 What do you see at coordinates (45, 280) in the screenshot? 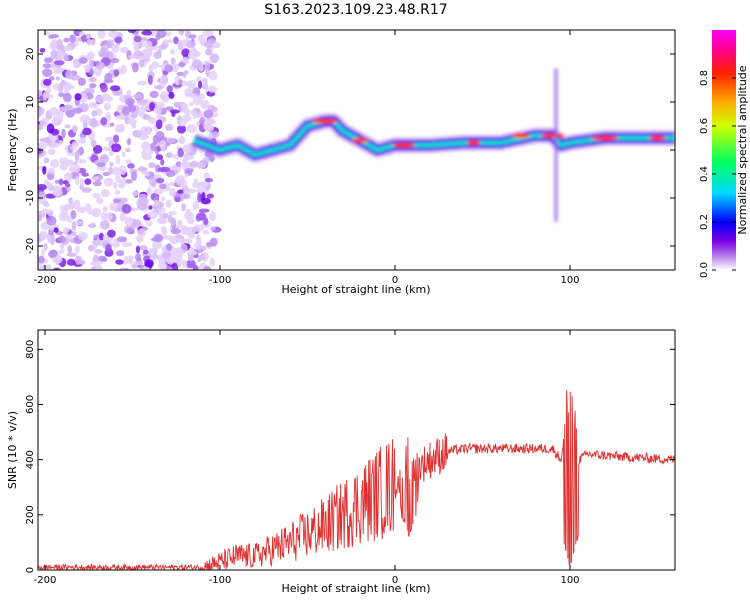
I see `spectrogram-xtick-label: -200` at bounding box center [45, 280].